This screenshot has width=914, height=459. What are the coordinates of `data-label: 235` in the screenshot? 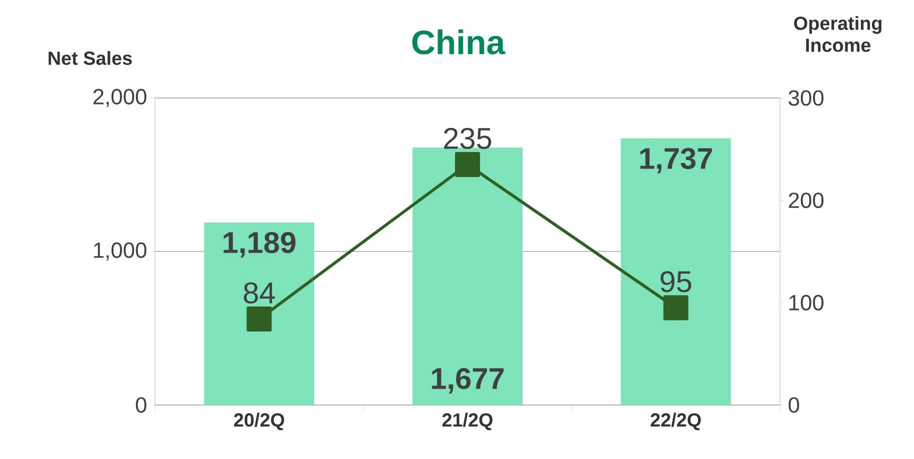 It's located at (468, 138).